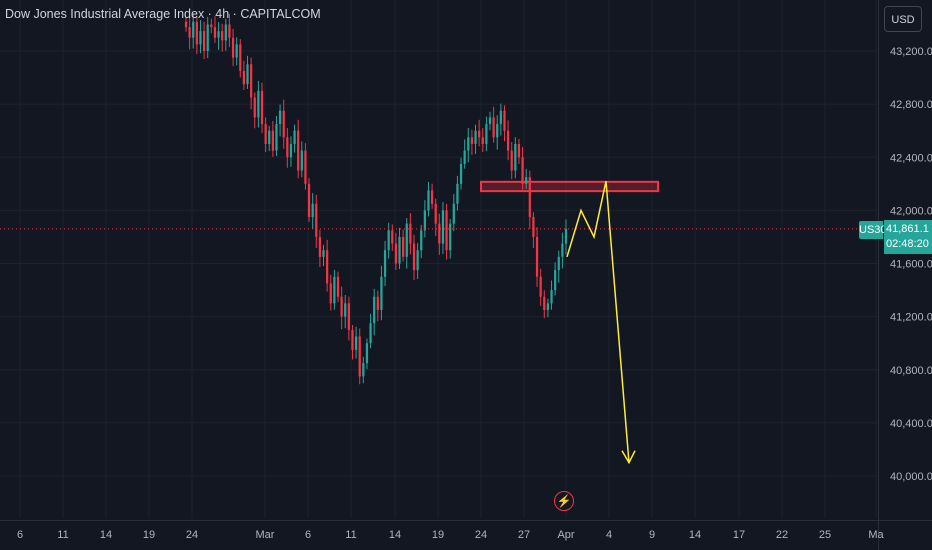 The height and width of the screenshot is (550, 932). I want to click on y-tick-label: 41,200.0, so click(911, 318).